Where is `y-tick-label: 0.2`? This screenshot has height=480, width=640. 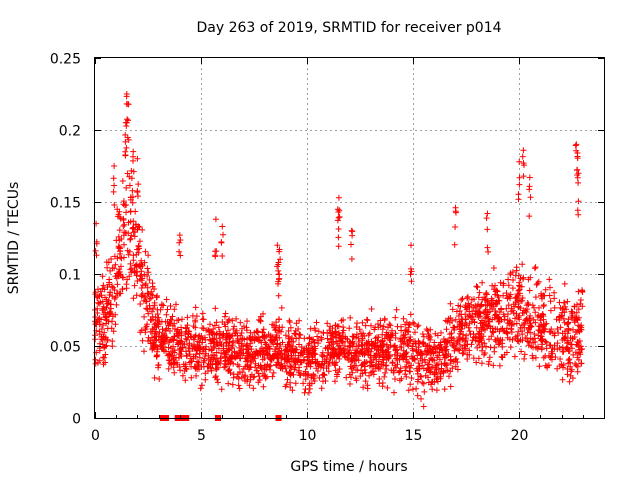
y-tick-label: 0.2 is located at coordinates (70, 132).